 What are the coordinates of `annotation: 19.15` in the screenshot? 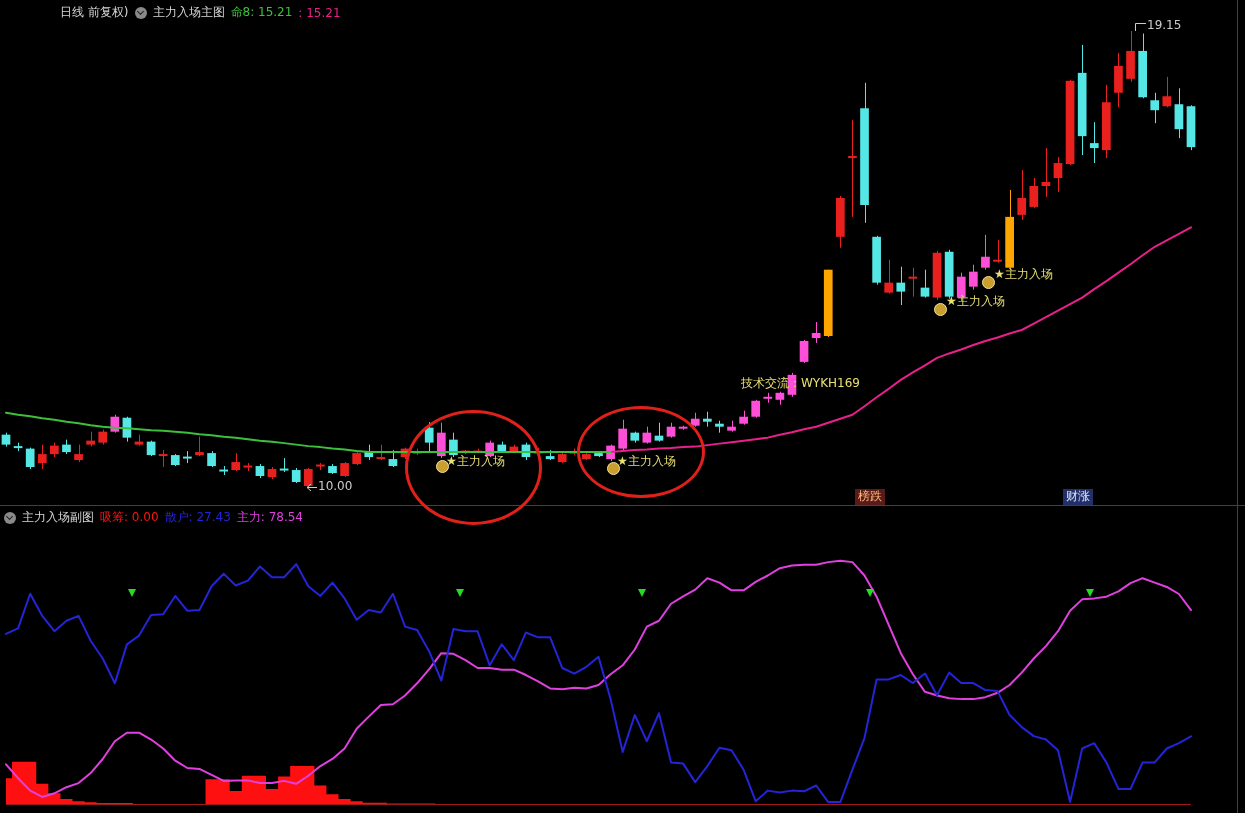 It's located at (1164, 25).